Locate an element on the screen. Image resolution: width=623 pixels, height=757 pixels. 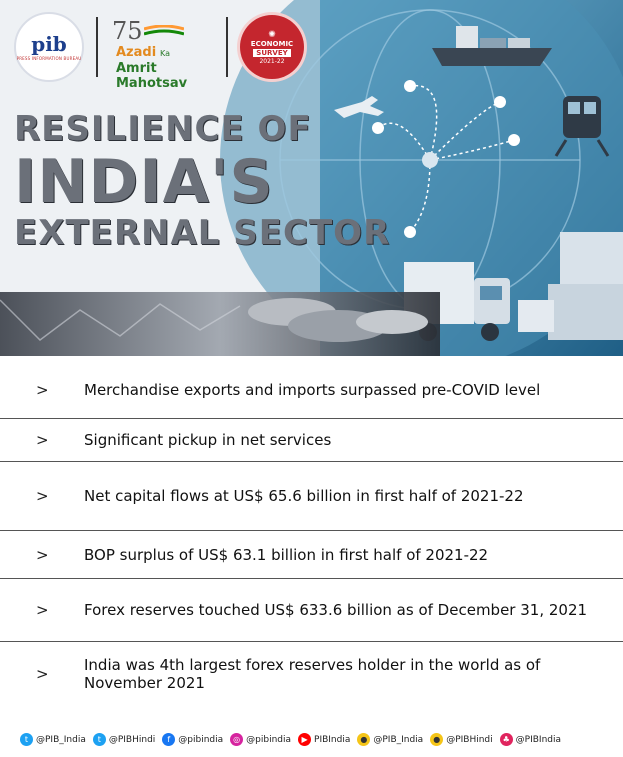
survey-line2: SURVEY is located at coordinates (272, 52).